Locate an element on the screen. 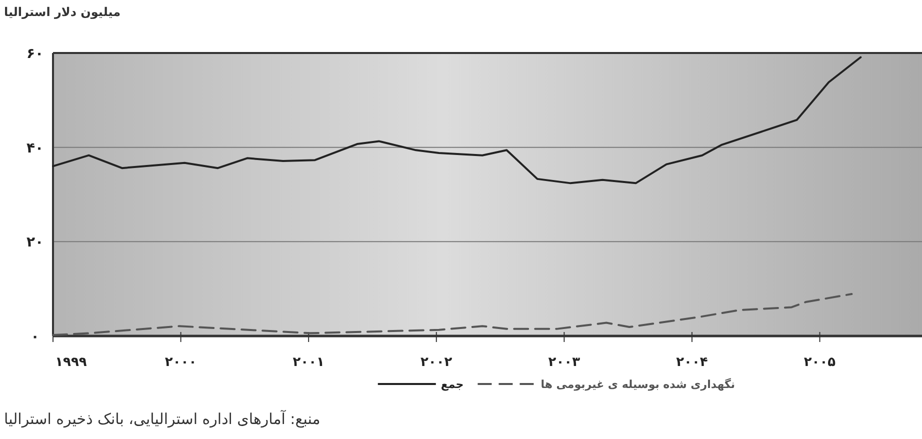  x-tick-label: ۲۰۰۳ is located at coordinates (564, 362).